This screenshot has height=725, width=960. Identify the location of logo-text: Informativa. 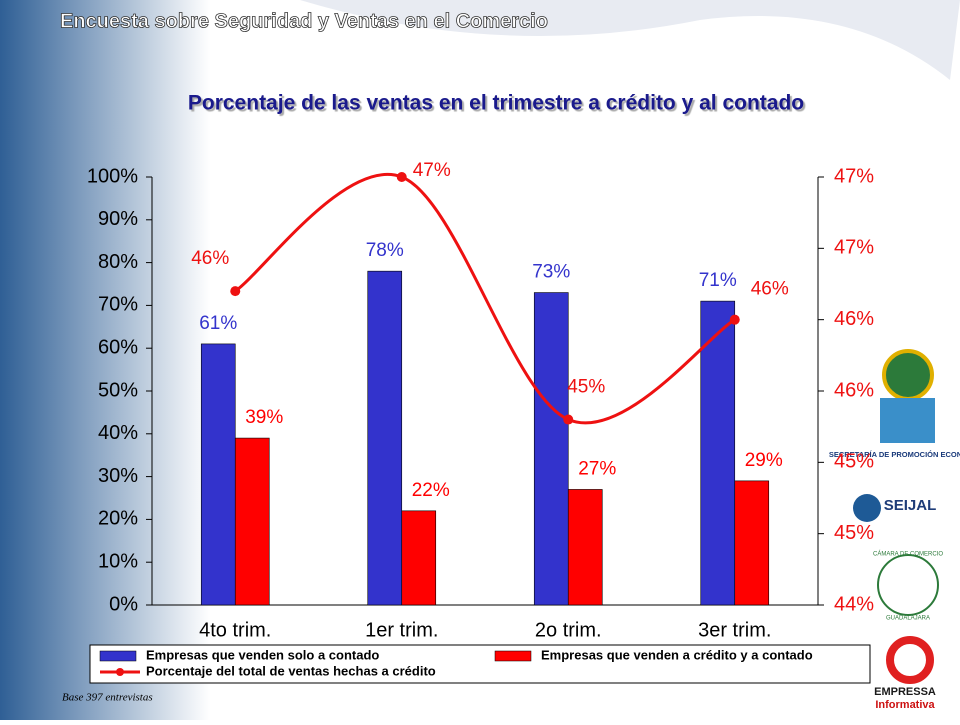
(905, 705).